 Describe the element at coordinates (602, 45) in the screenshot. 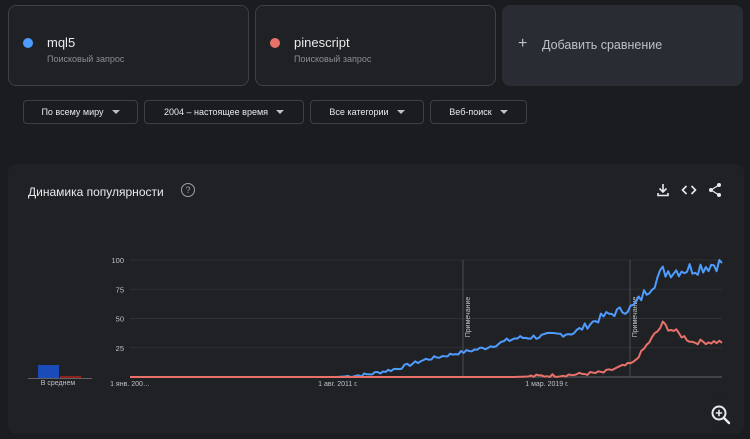

I see `add-comparison-label: Добавить сравнение` at that location.